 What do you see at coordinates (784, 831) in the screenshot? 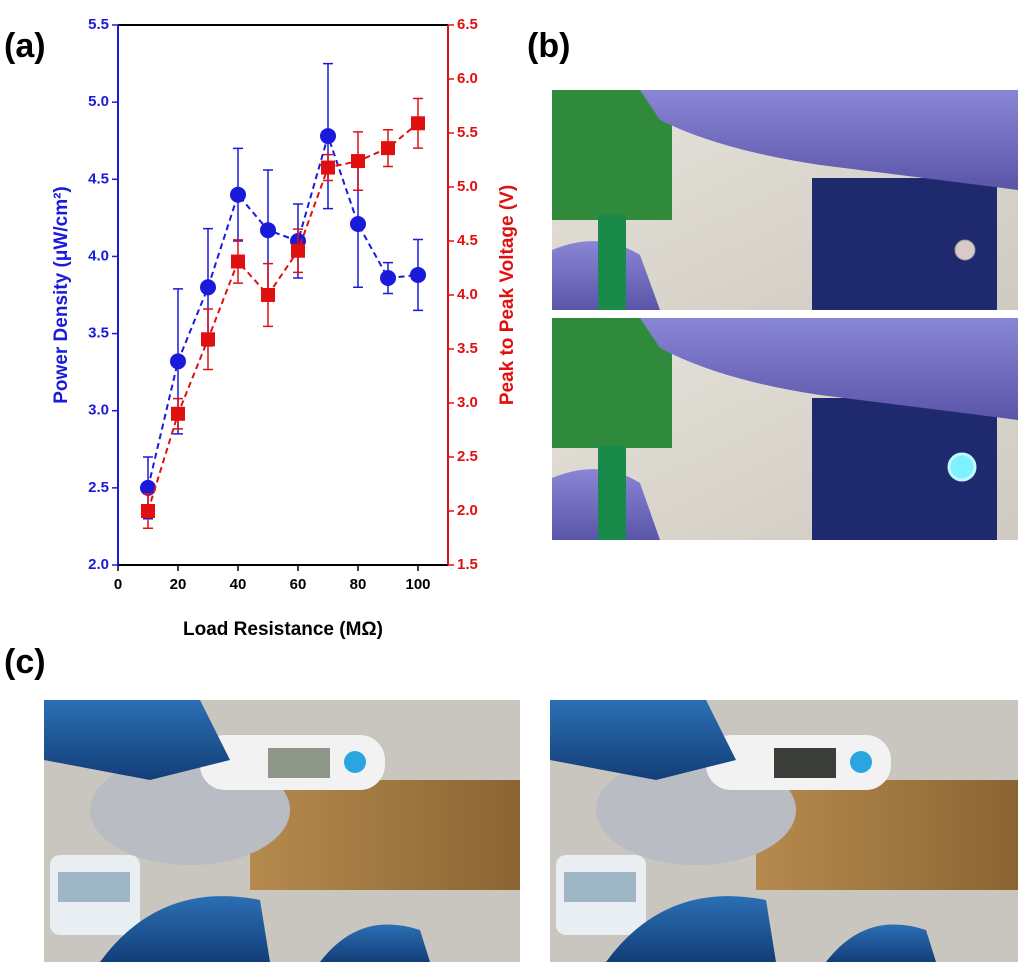
I see `photo-meter-on` at bounding box center [784, 831].